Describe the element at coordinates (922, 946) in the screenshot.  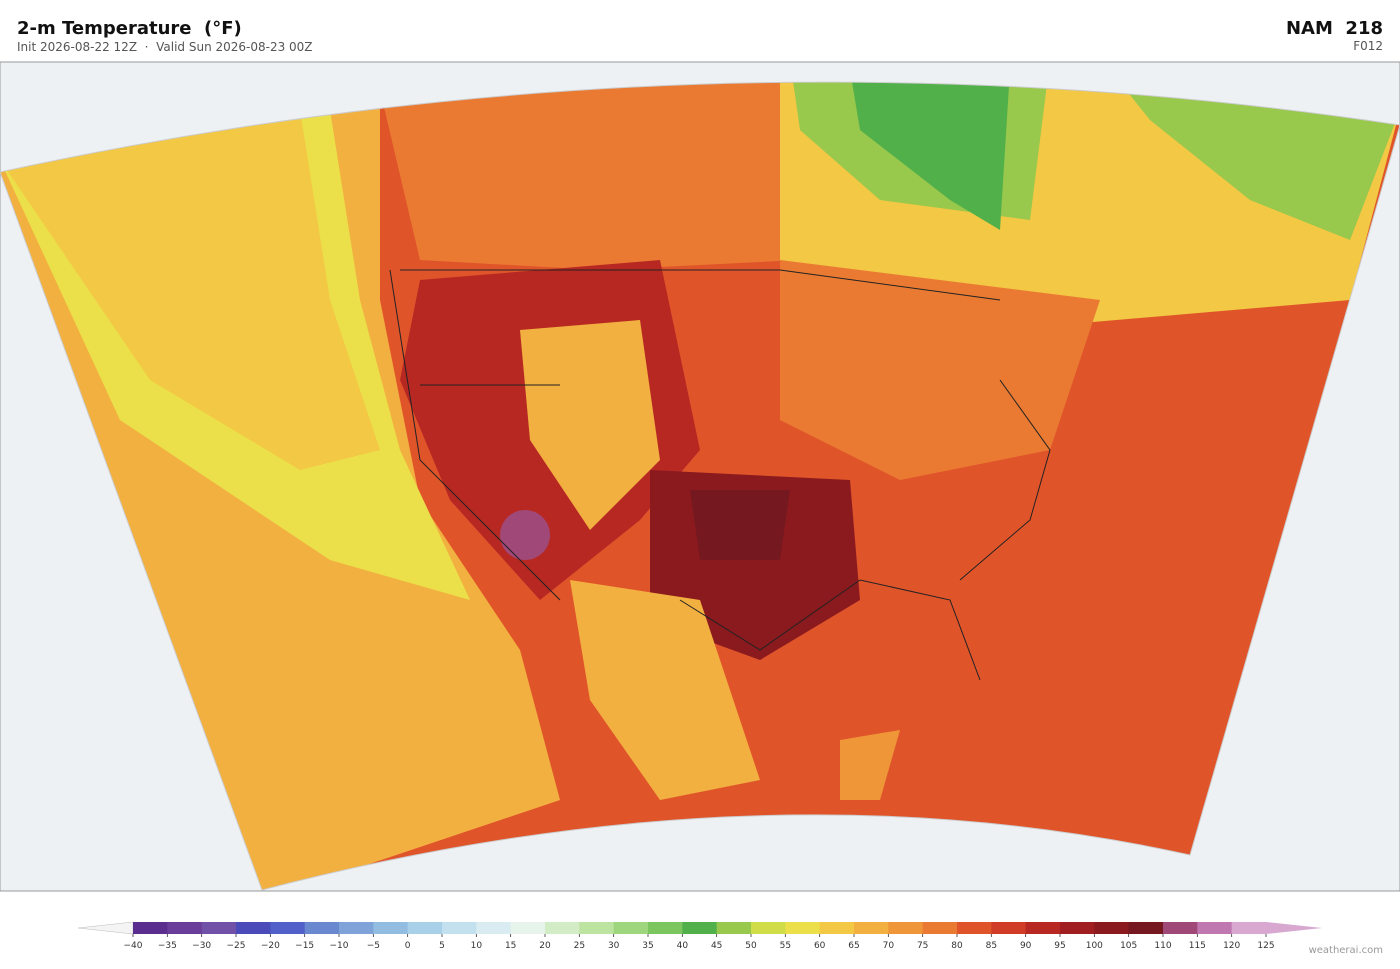
I see `colorbar-tick-label: 75` at that location.